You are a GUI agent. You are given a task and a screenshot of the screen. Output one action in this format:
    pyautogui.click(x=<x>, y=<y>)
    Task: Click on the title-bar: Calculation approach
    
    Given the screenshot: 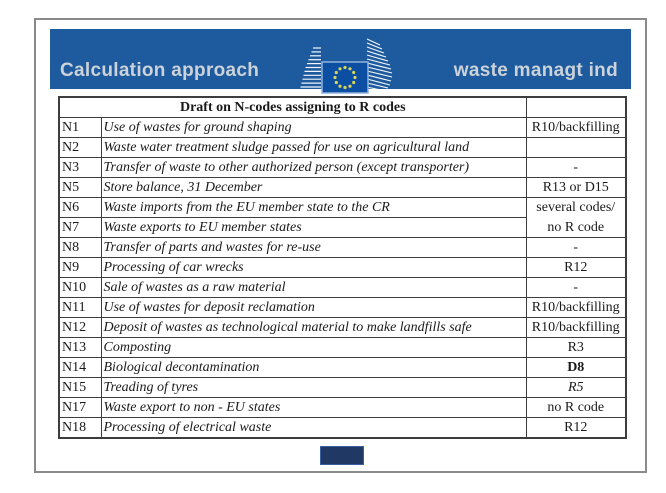 What is the action you would take?
    pyautogui.click(x=340, y=61)
    